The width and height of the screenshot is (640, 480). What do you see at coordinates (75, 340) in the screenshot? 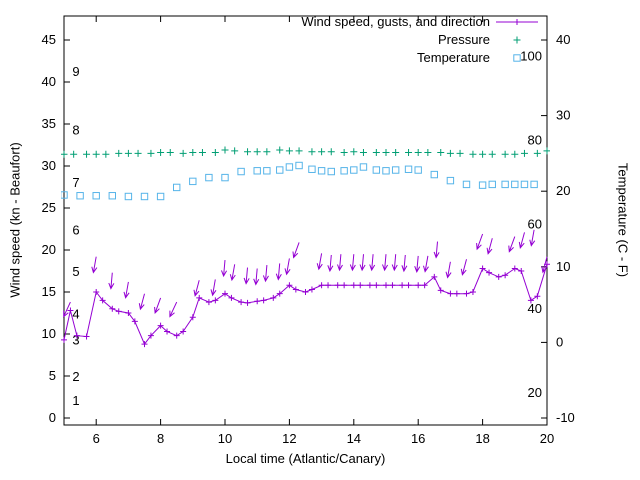
I see `svg-text: 3` at bounding box center [75, 340].